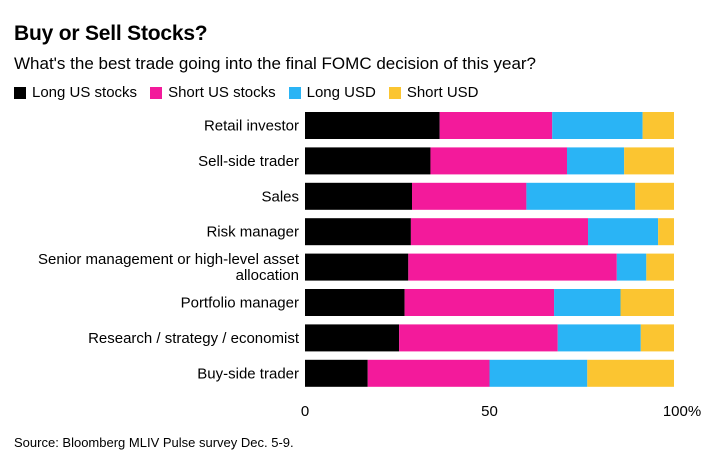 This screenshot has width=712, height=457. Describe the element at coordinates (240, 303) in the screenshot. I see `category-label: Portfolio manager` at that location.